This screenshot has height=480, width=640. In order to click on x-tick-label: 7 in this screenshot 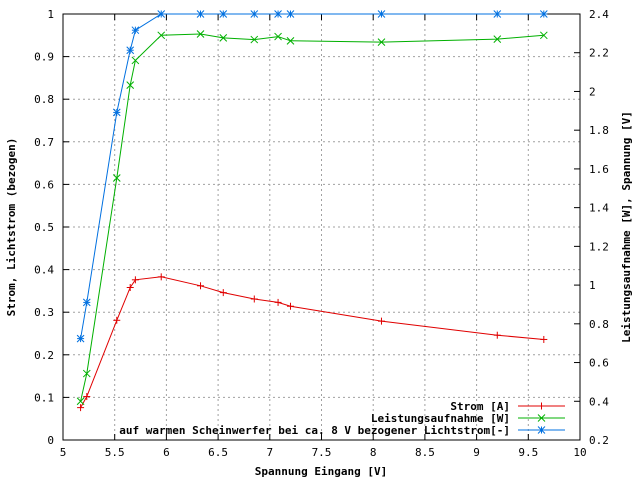, I will do `click(269, 452)`.